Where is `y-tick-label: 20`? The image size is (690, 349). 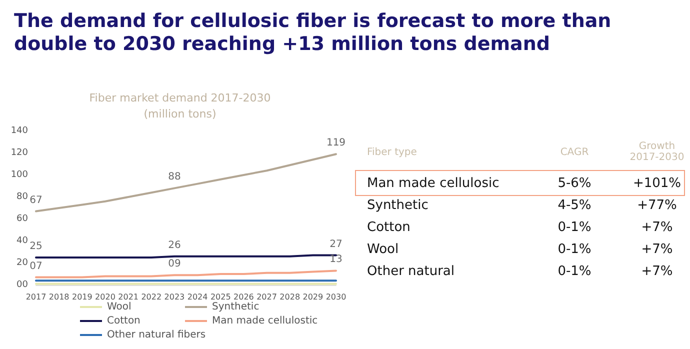 y-tick-label: 20 is located at coordinates (22, 263).